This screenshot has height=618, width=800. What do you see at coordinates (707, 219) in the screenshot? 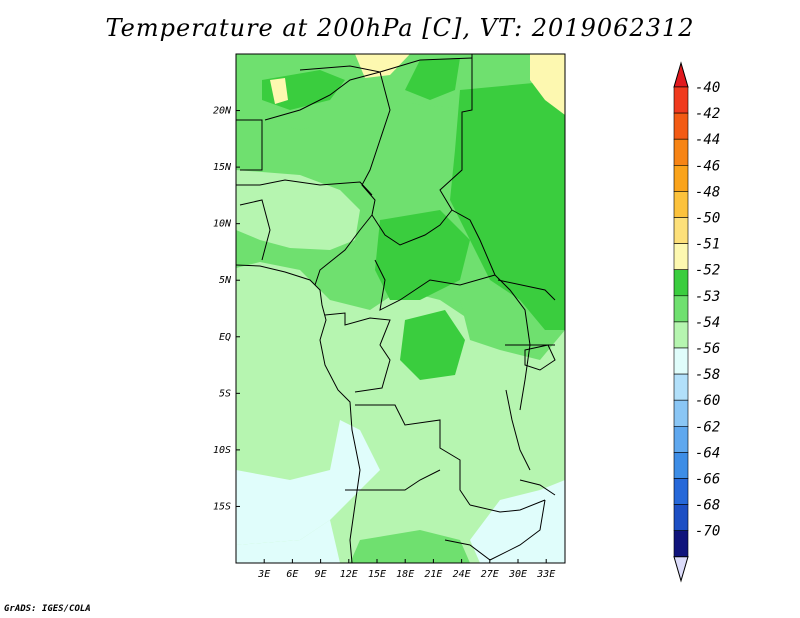
I see `colorbar-label: -50` at bounding box center [707, 219].